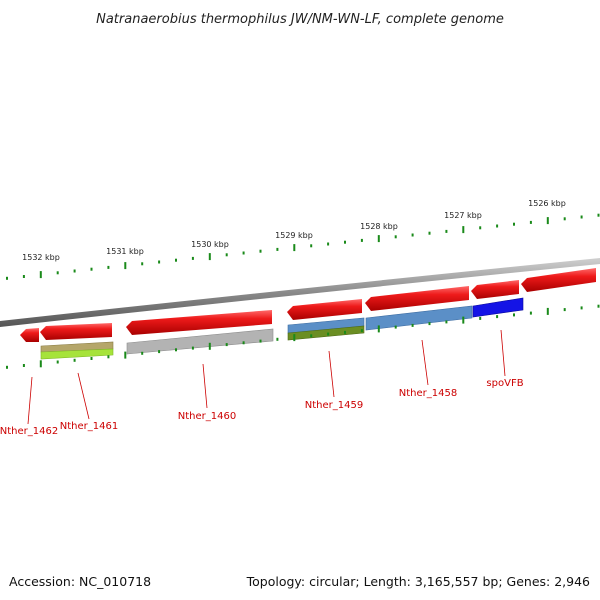  Describe the element at coordinates (41, 257) in the screenshot. I see `scale-label-1532: 1532 kbp` at that location.